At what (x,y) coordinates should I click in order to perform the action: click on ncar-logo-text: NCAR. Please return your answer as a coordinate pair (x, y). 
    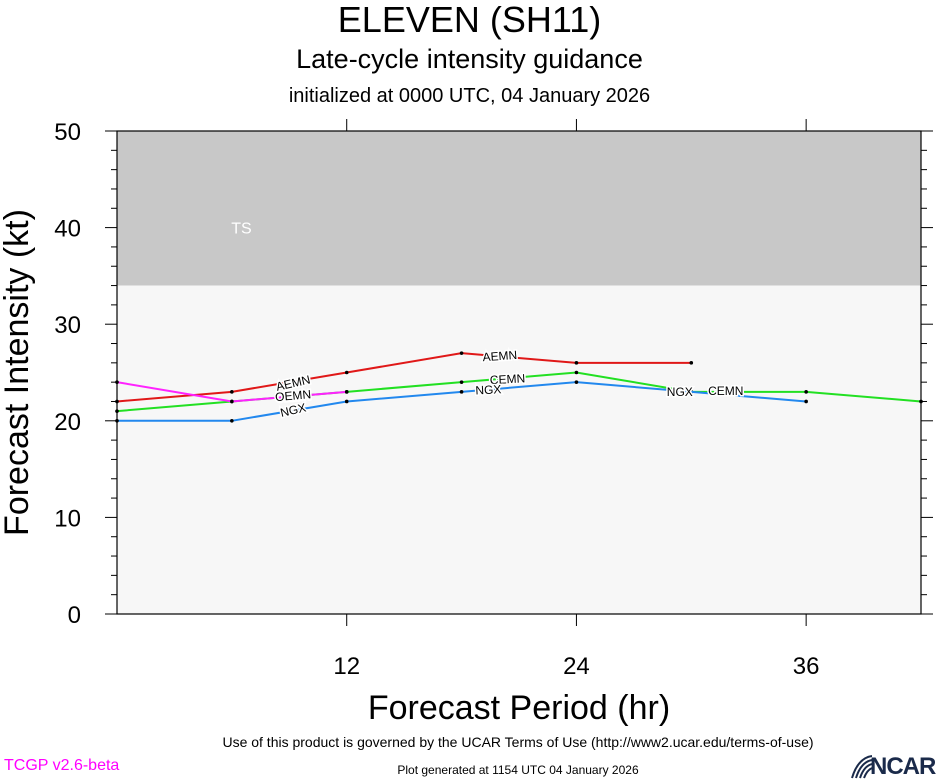
    Looking at the image, I should click on (903, 766).